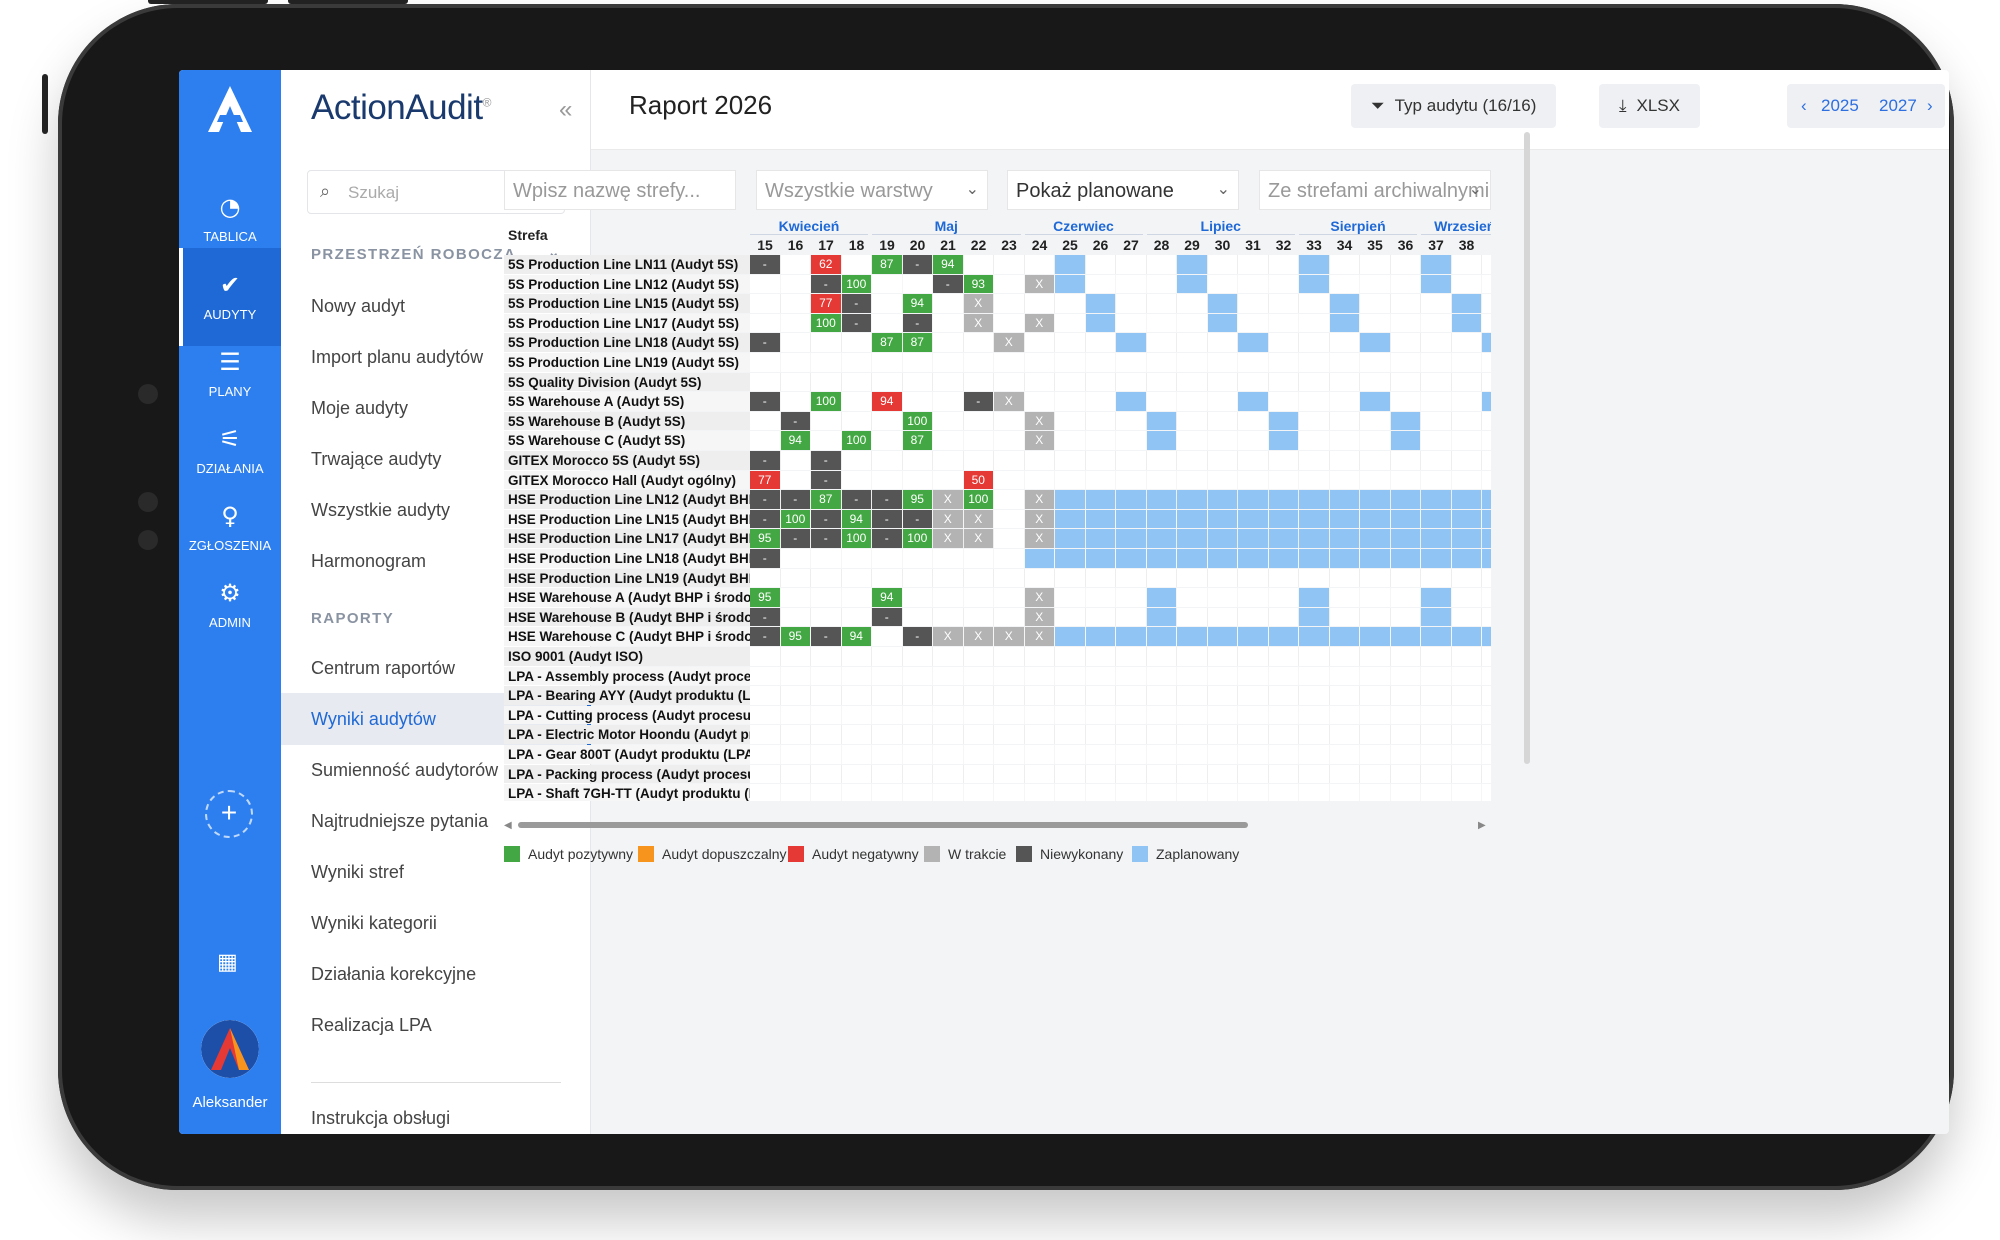 This screenshot has height=1240, width=2000. Describe the element at coordinates (230, 297) in the screenshot. I see `rail-item-audits: ✔ AUDYTY` at that location.